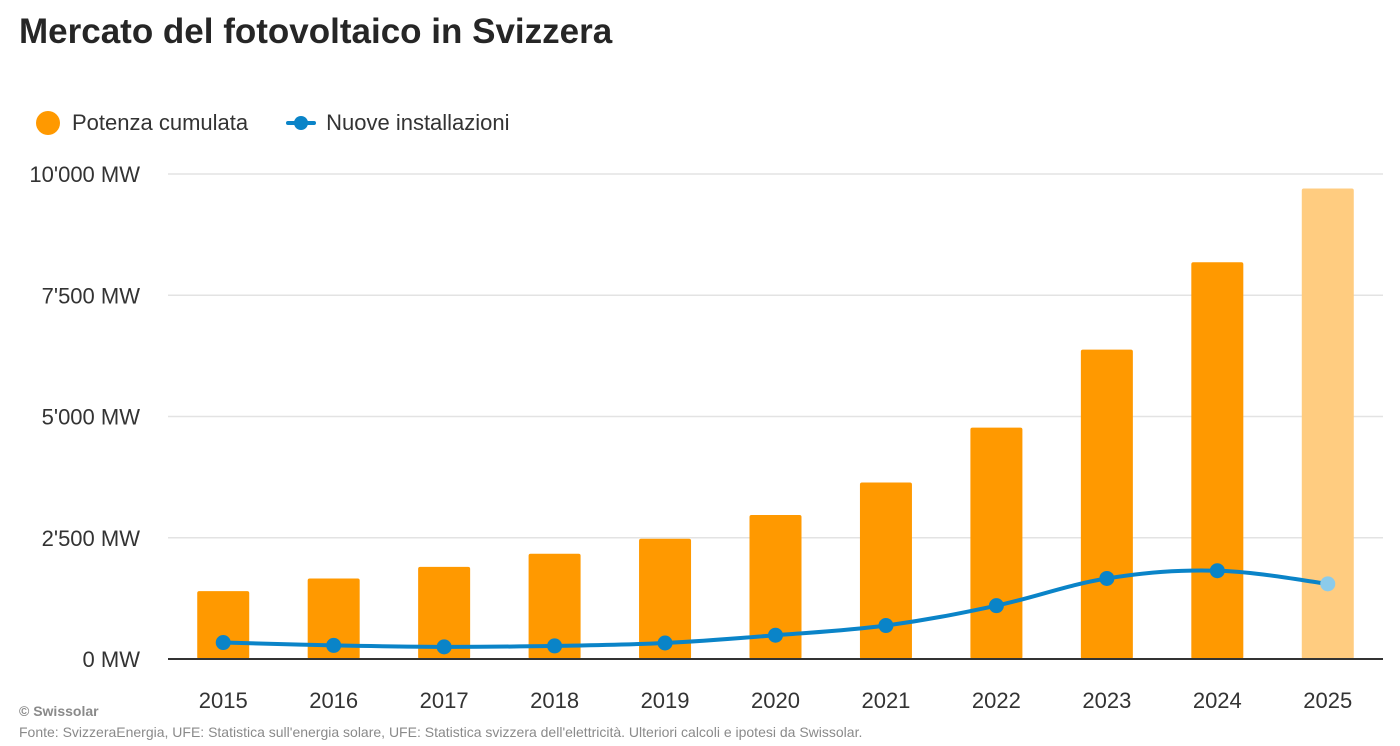 The width and height of the screenshot is (1400, 746). Describe the element at coordinates (333, 700) in the screenshot. I see `x-tick-label: 2016` at that location.